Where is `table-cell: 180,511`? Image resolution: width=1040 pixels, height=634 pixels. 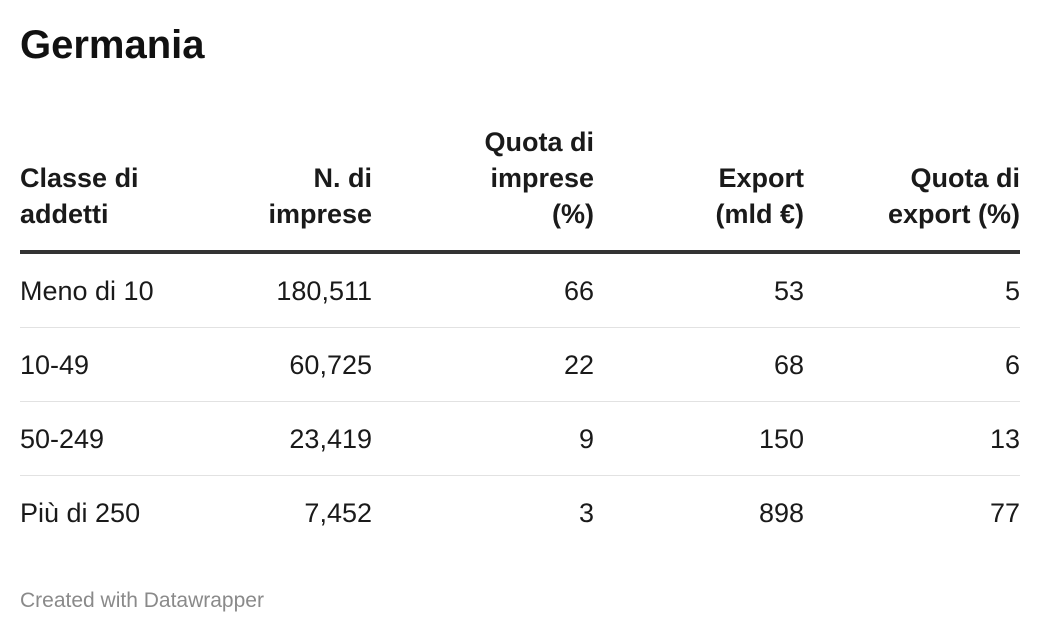
table-cell: 180,511 is located at coordinates (286, 290).